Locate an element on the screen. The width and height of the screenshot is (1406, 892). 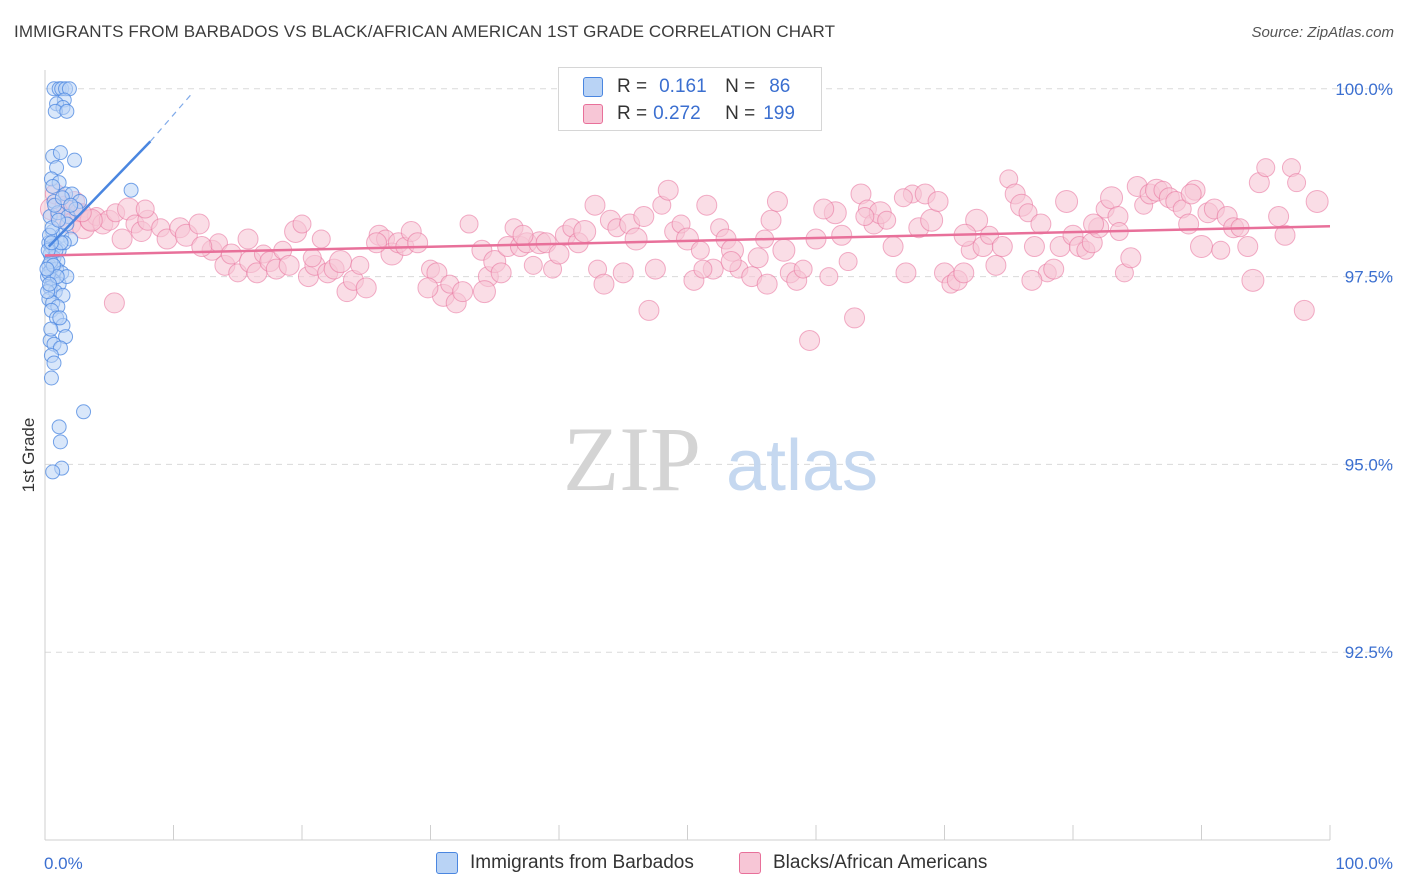
watermark-zip: ZIP is located at coordinates (632, 459).